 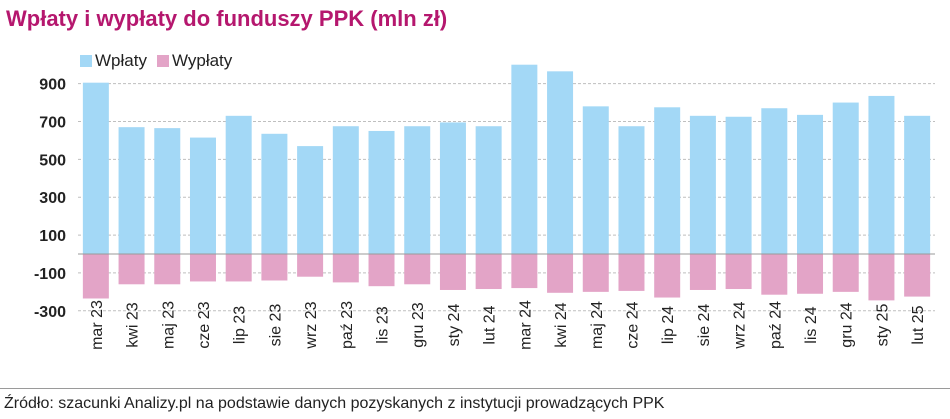 I want to click on x-tick-label: lis 23, so click(x=383, y=324).